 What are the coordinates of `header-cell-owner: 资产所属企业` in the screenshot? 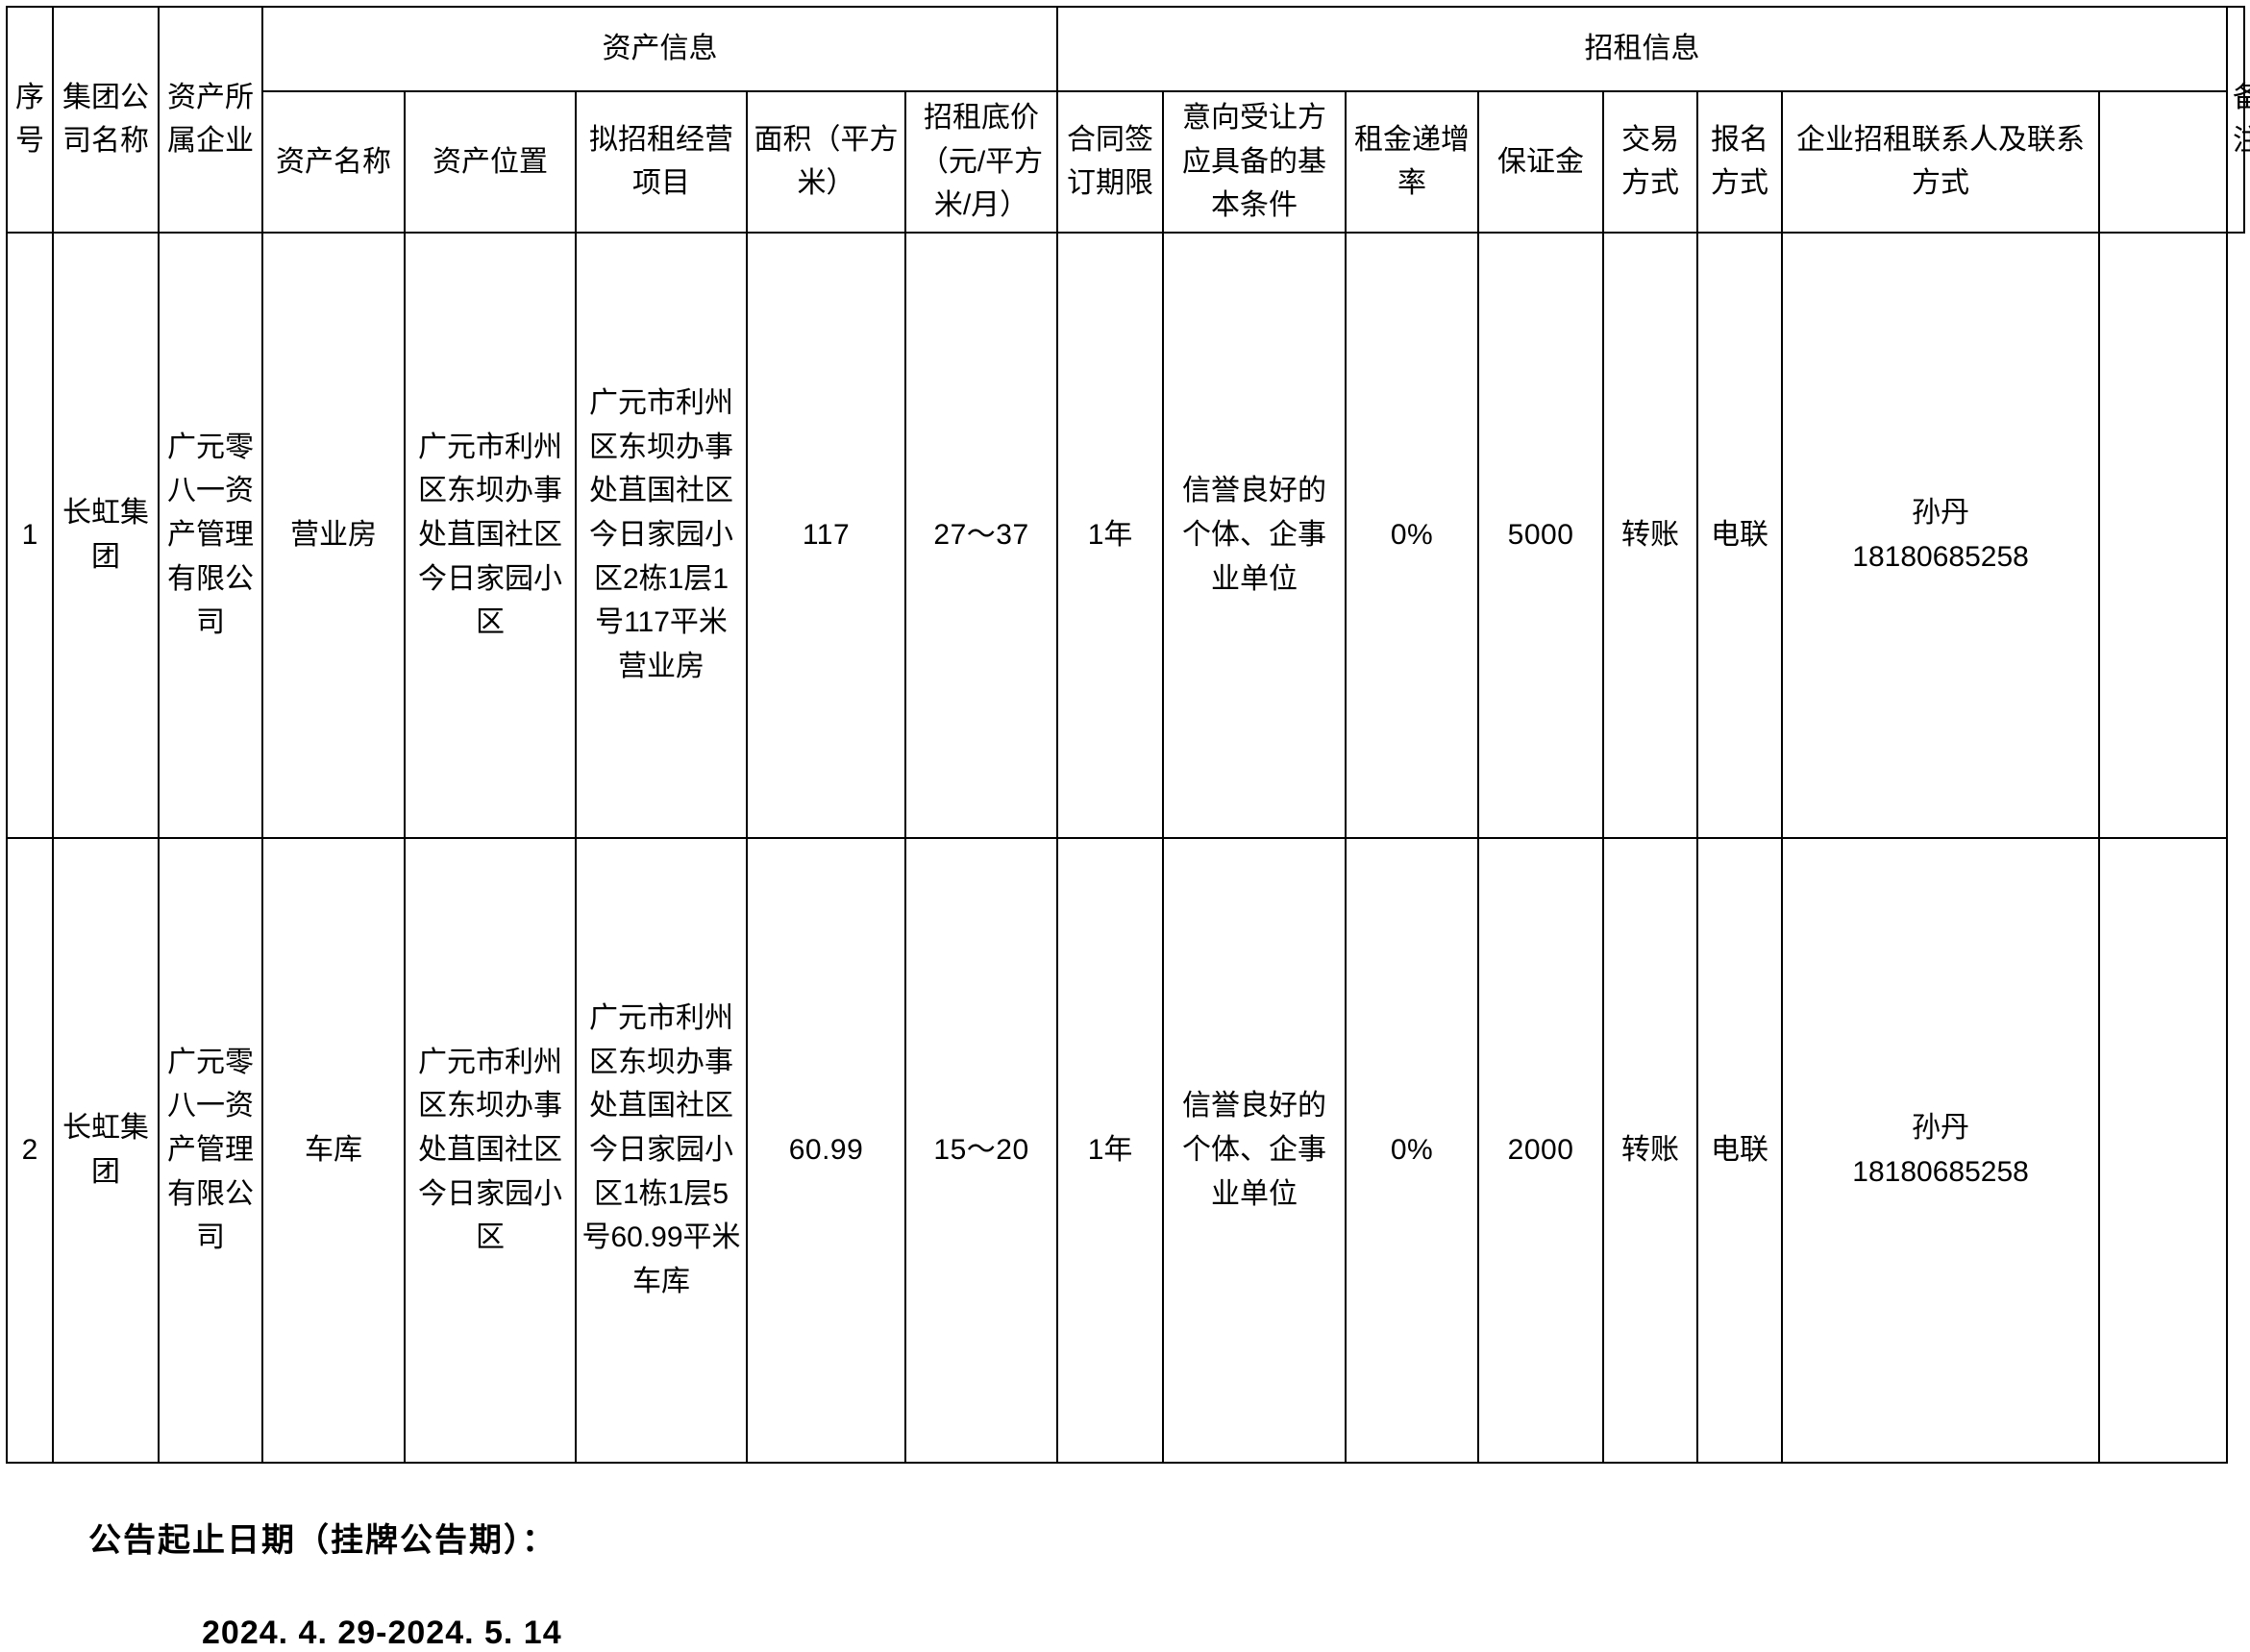 It's located at (210, 120).